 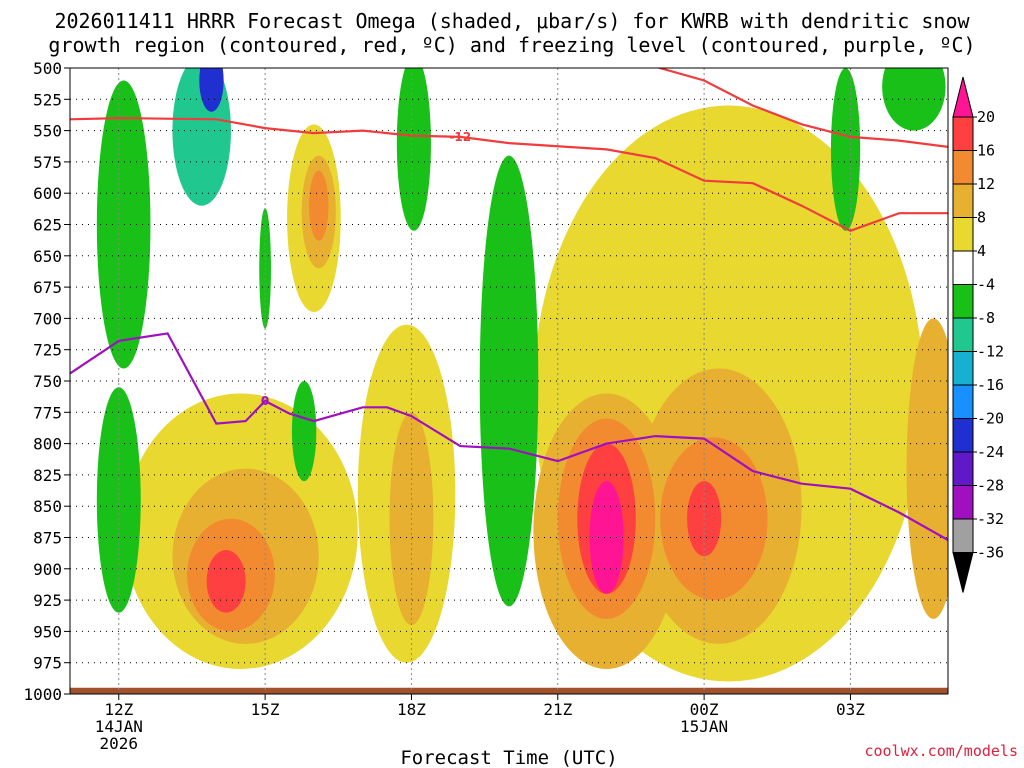 What do you see at coordinates (119, 743) in the screenshot?
I see `x-tick-label-12-2: 2026` at bounding box center [119, 743].